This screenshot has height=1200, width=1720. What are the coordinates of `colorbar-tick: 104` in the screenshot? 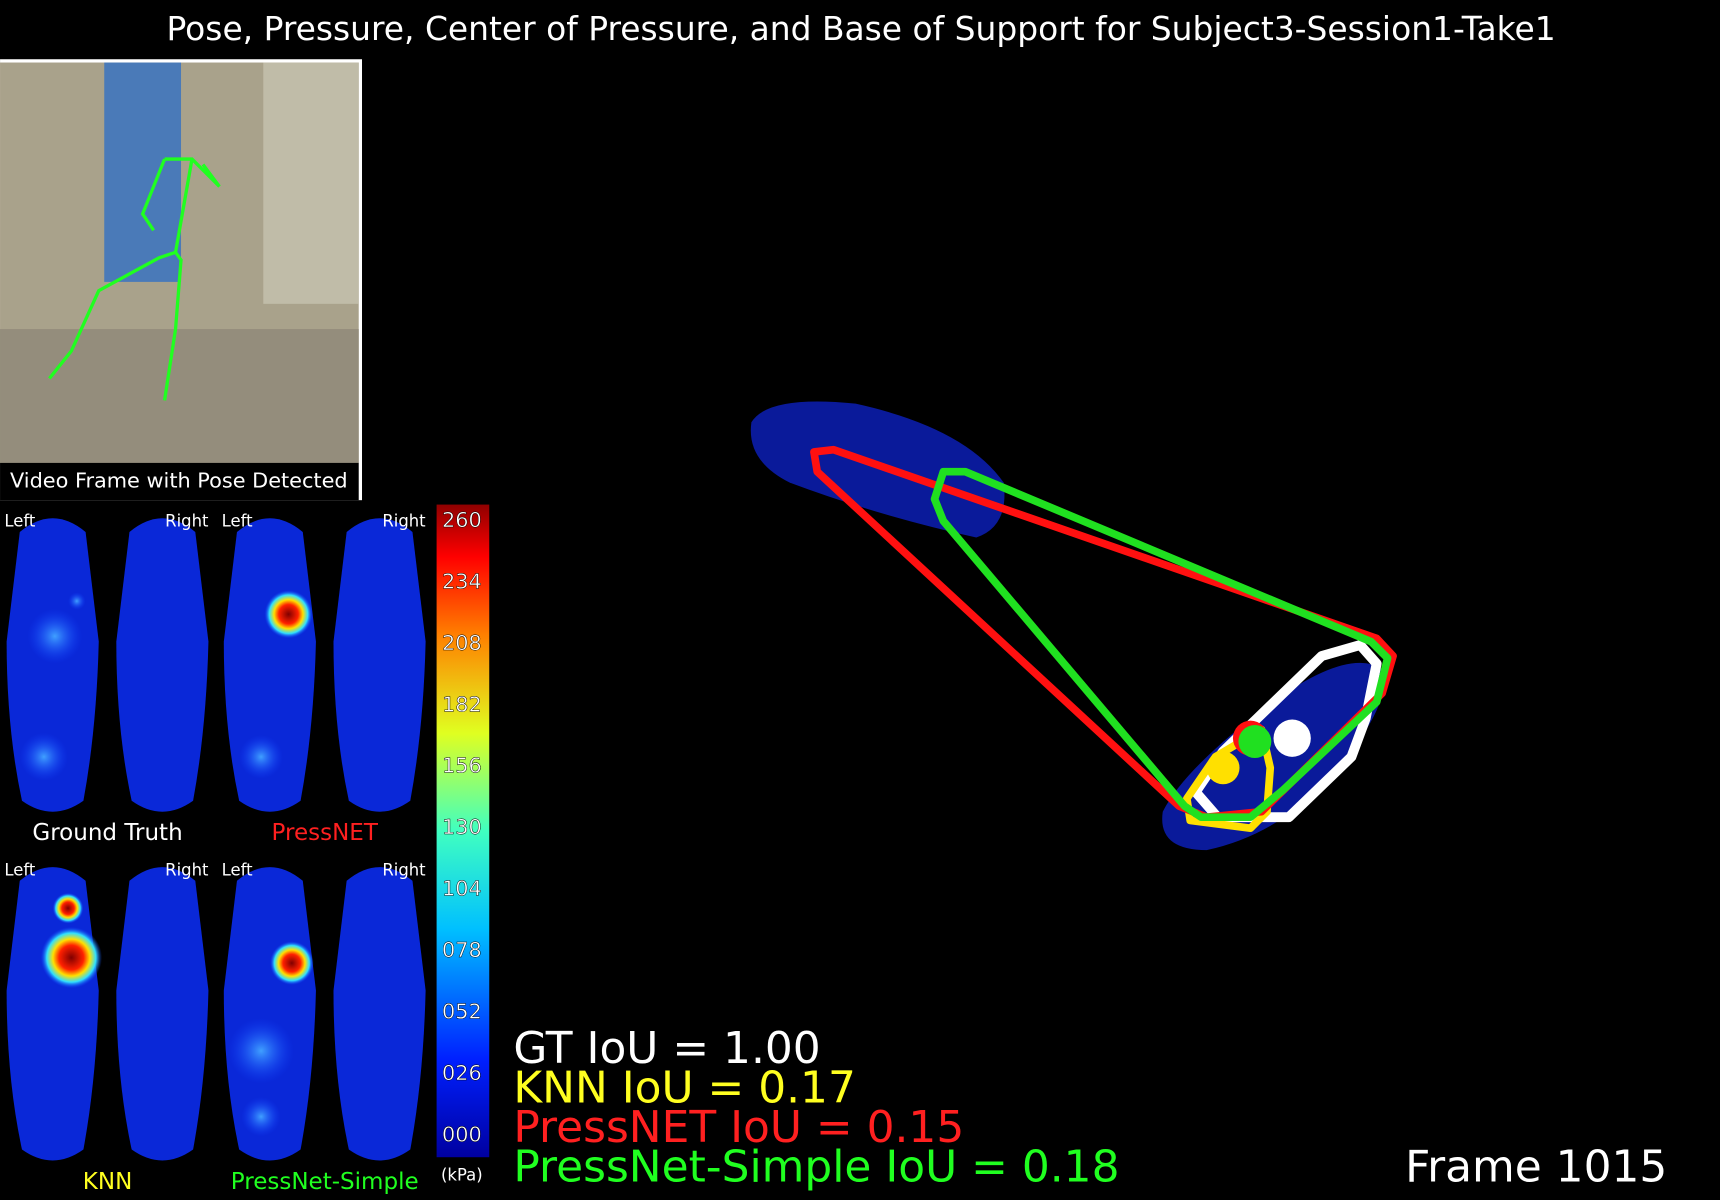 It's located at (462, 889).